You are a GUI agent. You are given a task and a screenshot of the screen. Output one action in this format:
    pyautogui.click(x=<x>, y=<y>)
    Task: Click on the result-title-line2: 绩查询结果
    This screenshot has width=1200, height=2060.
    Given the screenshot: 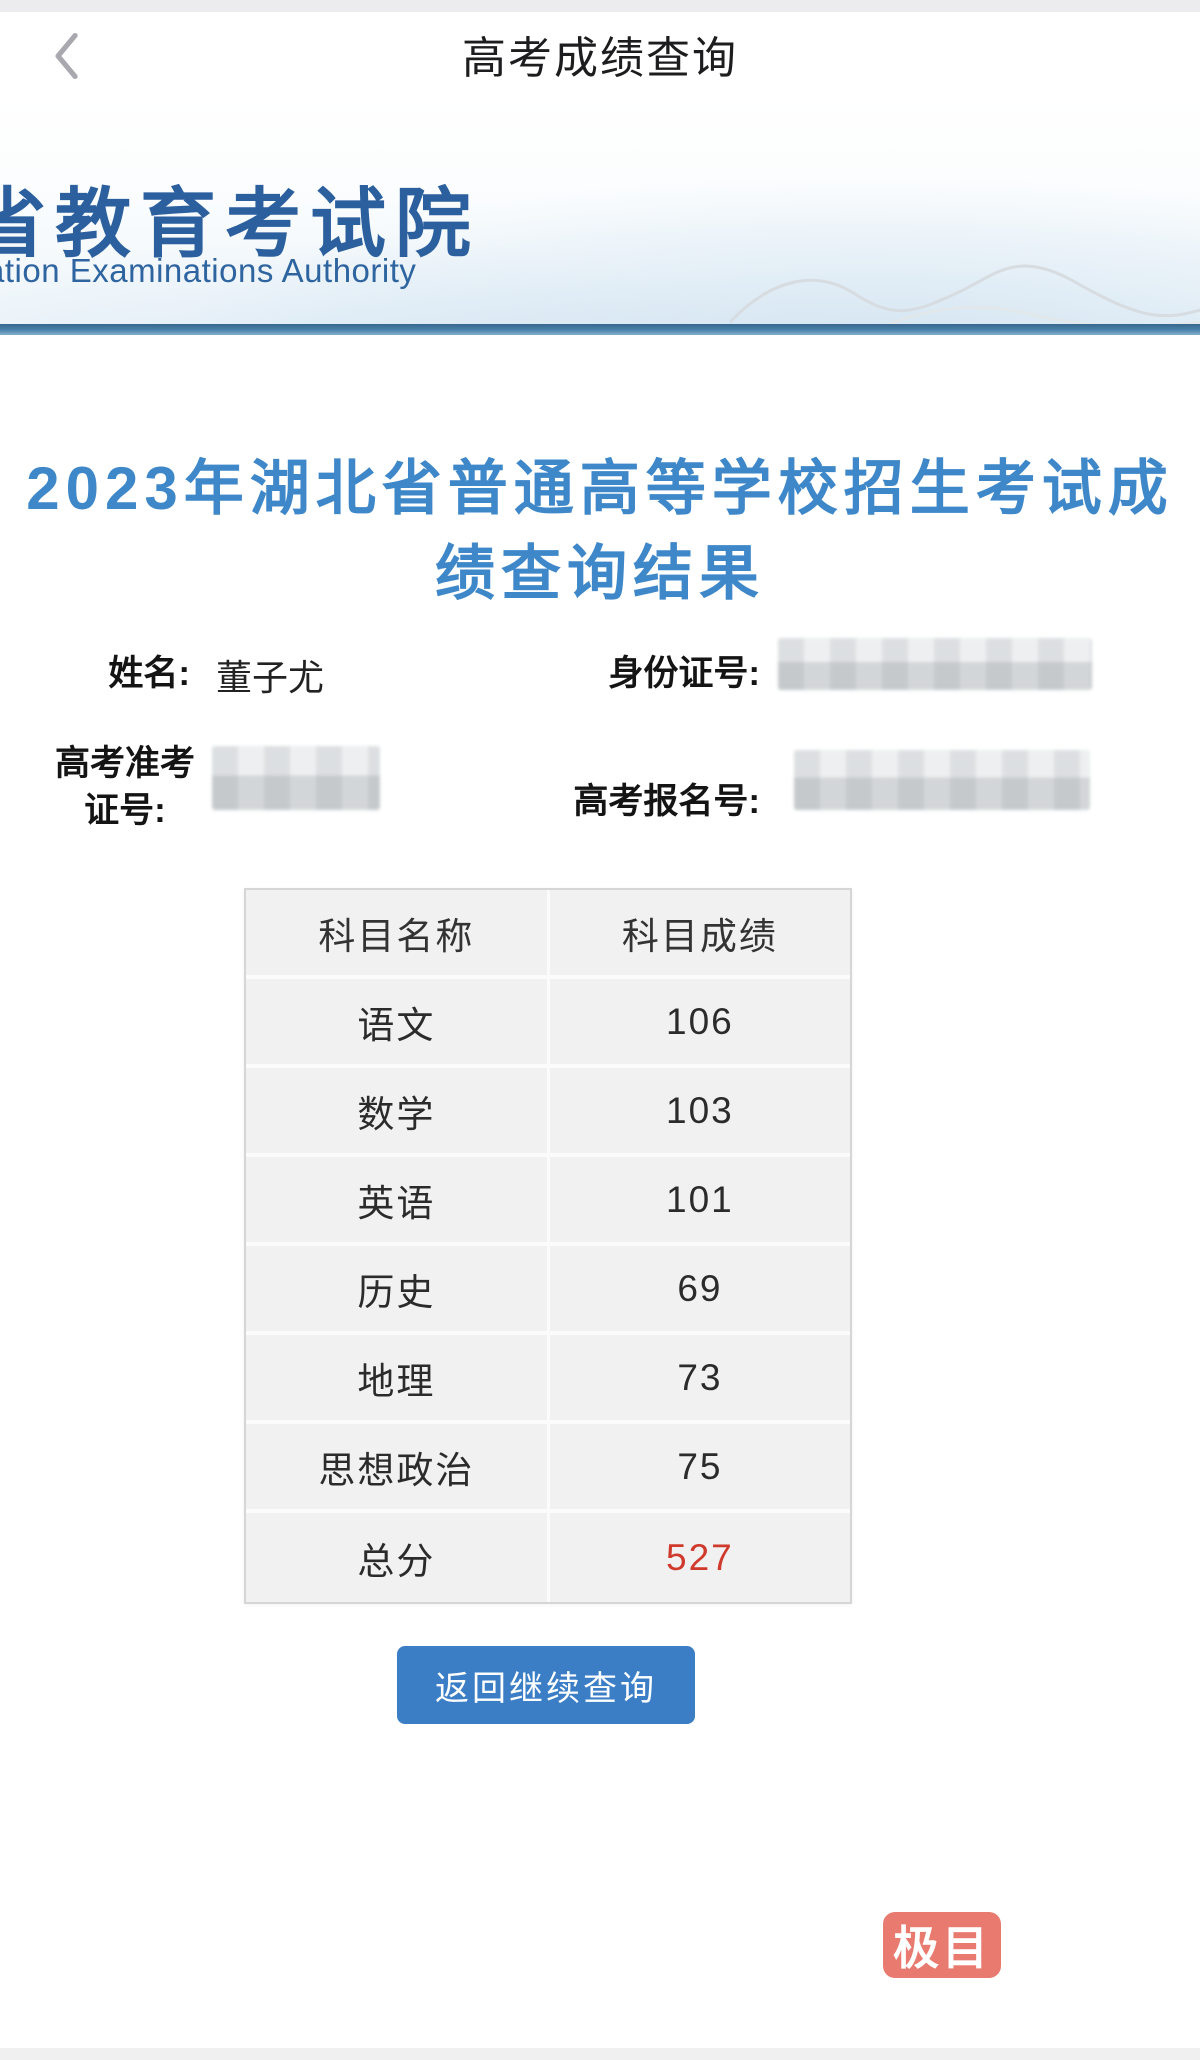 What is the action you would take?
    pyautogui.click(x=600, y=574)
    